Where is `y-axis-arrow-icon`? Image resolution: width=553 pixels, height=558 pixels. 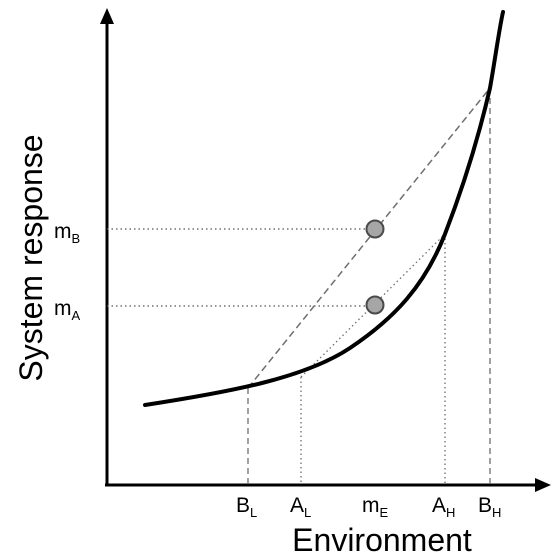
y-axis-arrow-icon is located at coordinates (107, 16).